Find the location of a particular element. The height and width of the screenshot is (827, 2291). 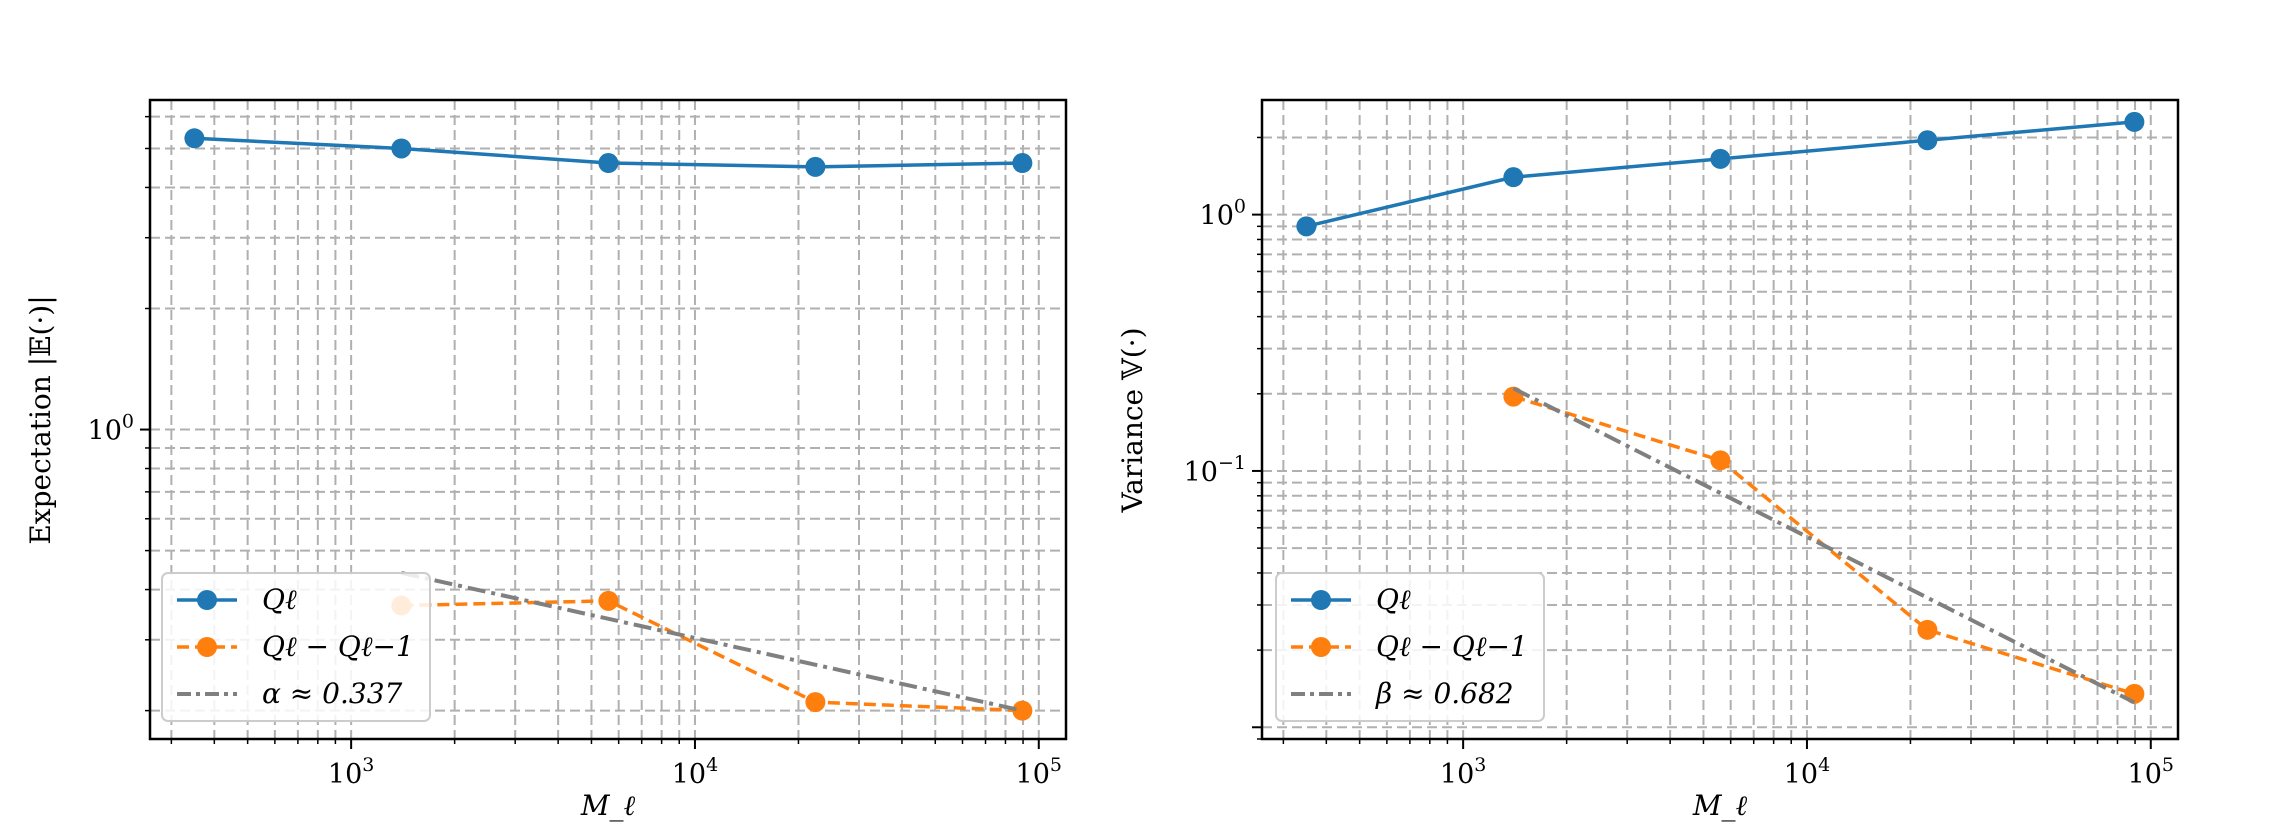

legend: Qℓ Qℓ − Qℓ−1 β ≈ 0.682 is located at coordinates (1410, 647).